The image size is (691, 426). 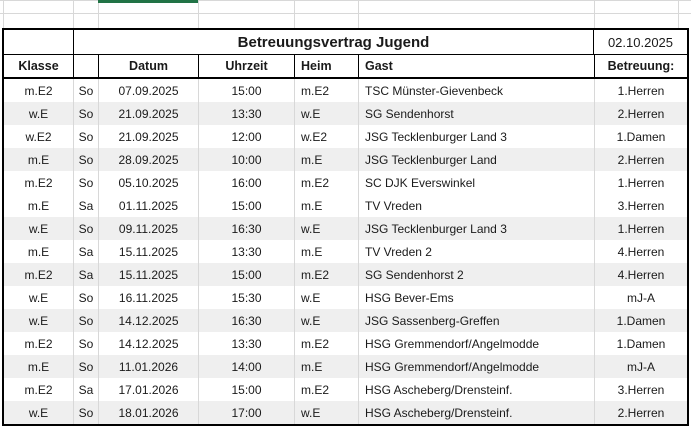 I want to click on cell-gast: HSG Bever-Ems, so click(x=476, y=297).